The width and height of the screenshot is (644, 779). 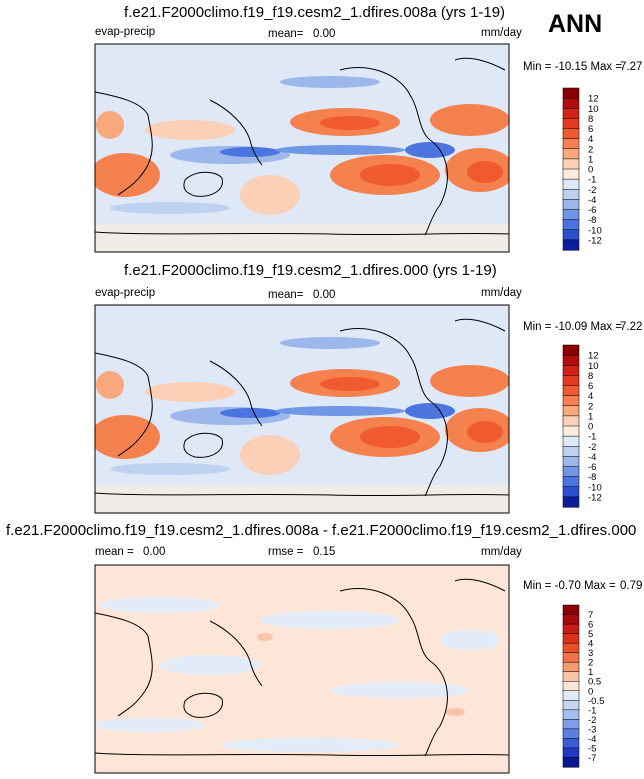 What do you see at coordinates (590, 427) in the screenshot?
I see `colorbar2-tick-label: 0` at bounding box center [590, 427].